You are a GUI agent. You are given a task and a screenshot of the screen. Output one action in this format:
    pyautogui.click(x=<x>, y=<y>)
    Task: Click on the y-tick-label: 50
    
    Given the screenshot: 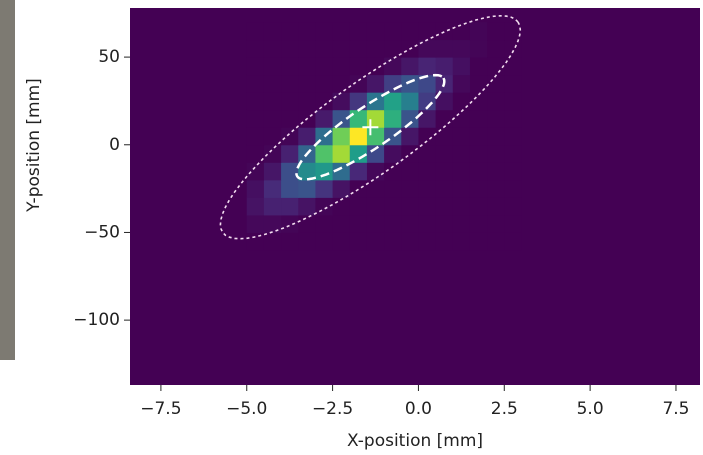 What is the action you would take?
    pyautogui.click(x=109, y=57)
    